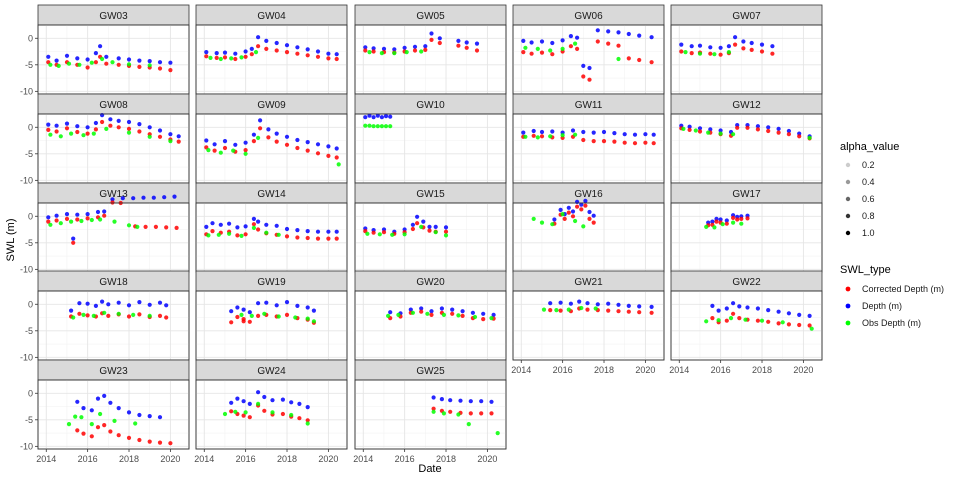 This screenshot has height=480, width=960. What do you see at coordinates (11, 240) in the screenshot?
I see `y-axis-title: SWL (m)` at bounding box center [11, 240].